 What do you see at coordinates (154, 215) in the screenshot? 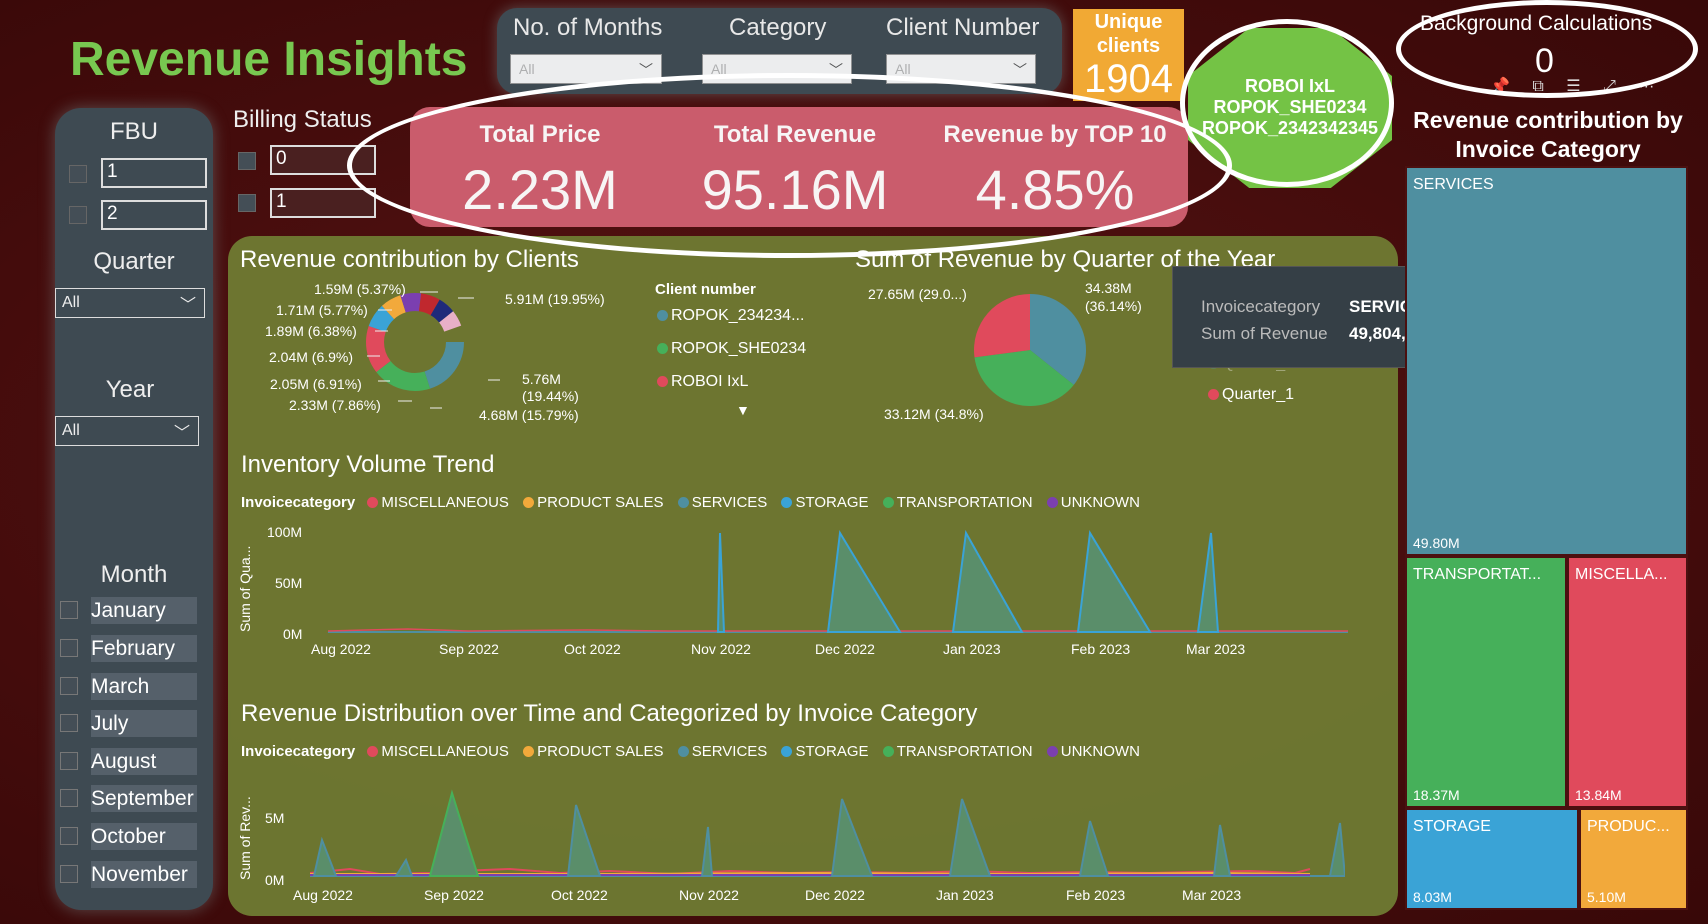
I see `fbu-item-2: 2` at bounding box center [154, 215].